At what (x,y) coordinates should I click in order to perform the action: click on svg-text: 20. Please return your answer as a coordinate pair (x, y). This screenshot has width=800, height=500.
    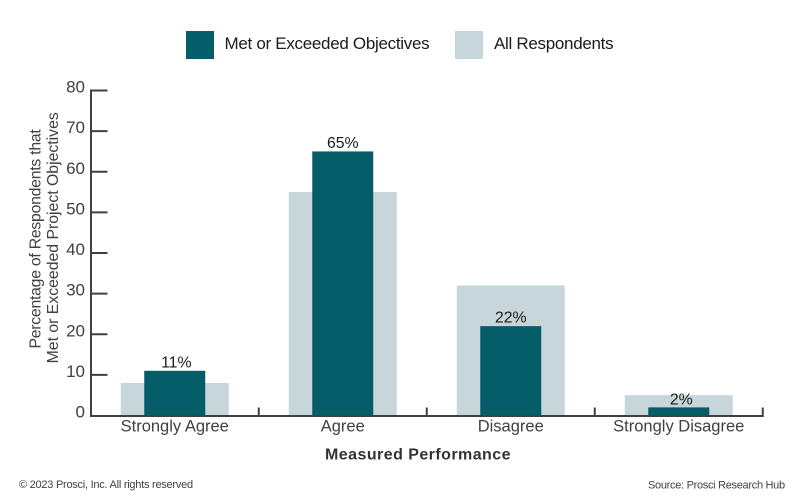
    Looking at the image, I should click on (75, 330).